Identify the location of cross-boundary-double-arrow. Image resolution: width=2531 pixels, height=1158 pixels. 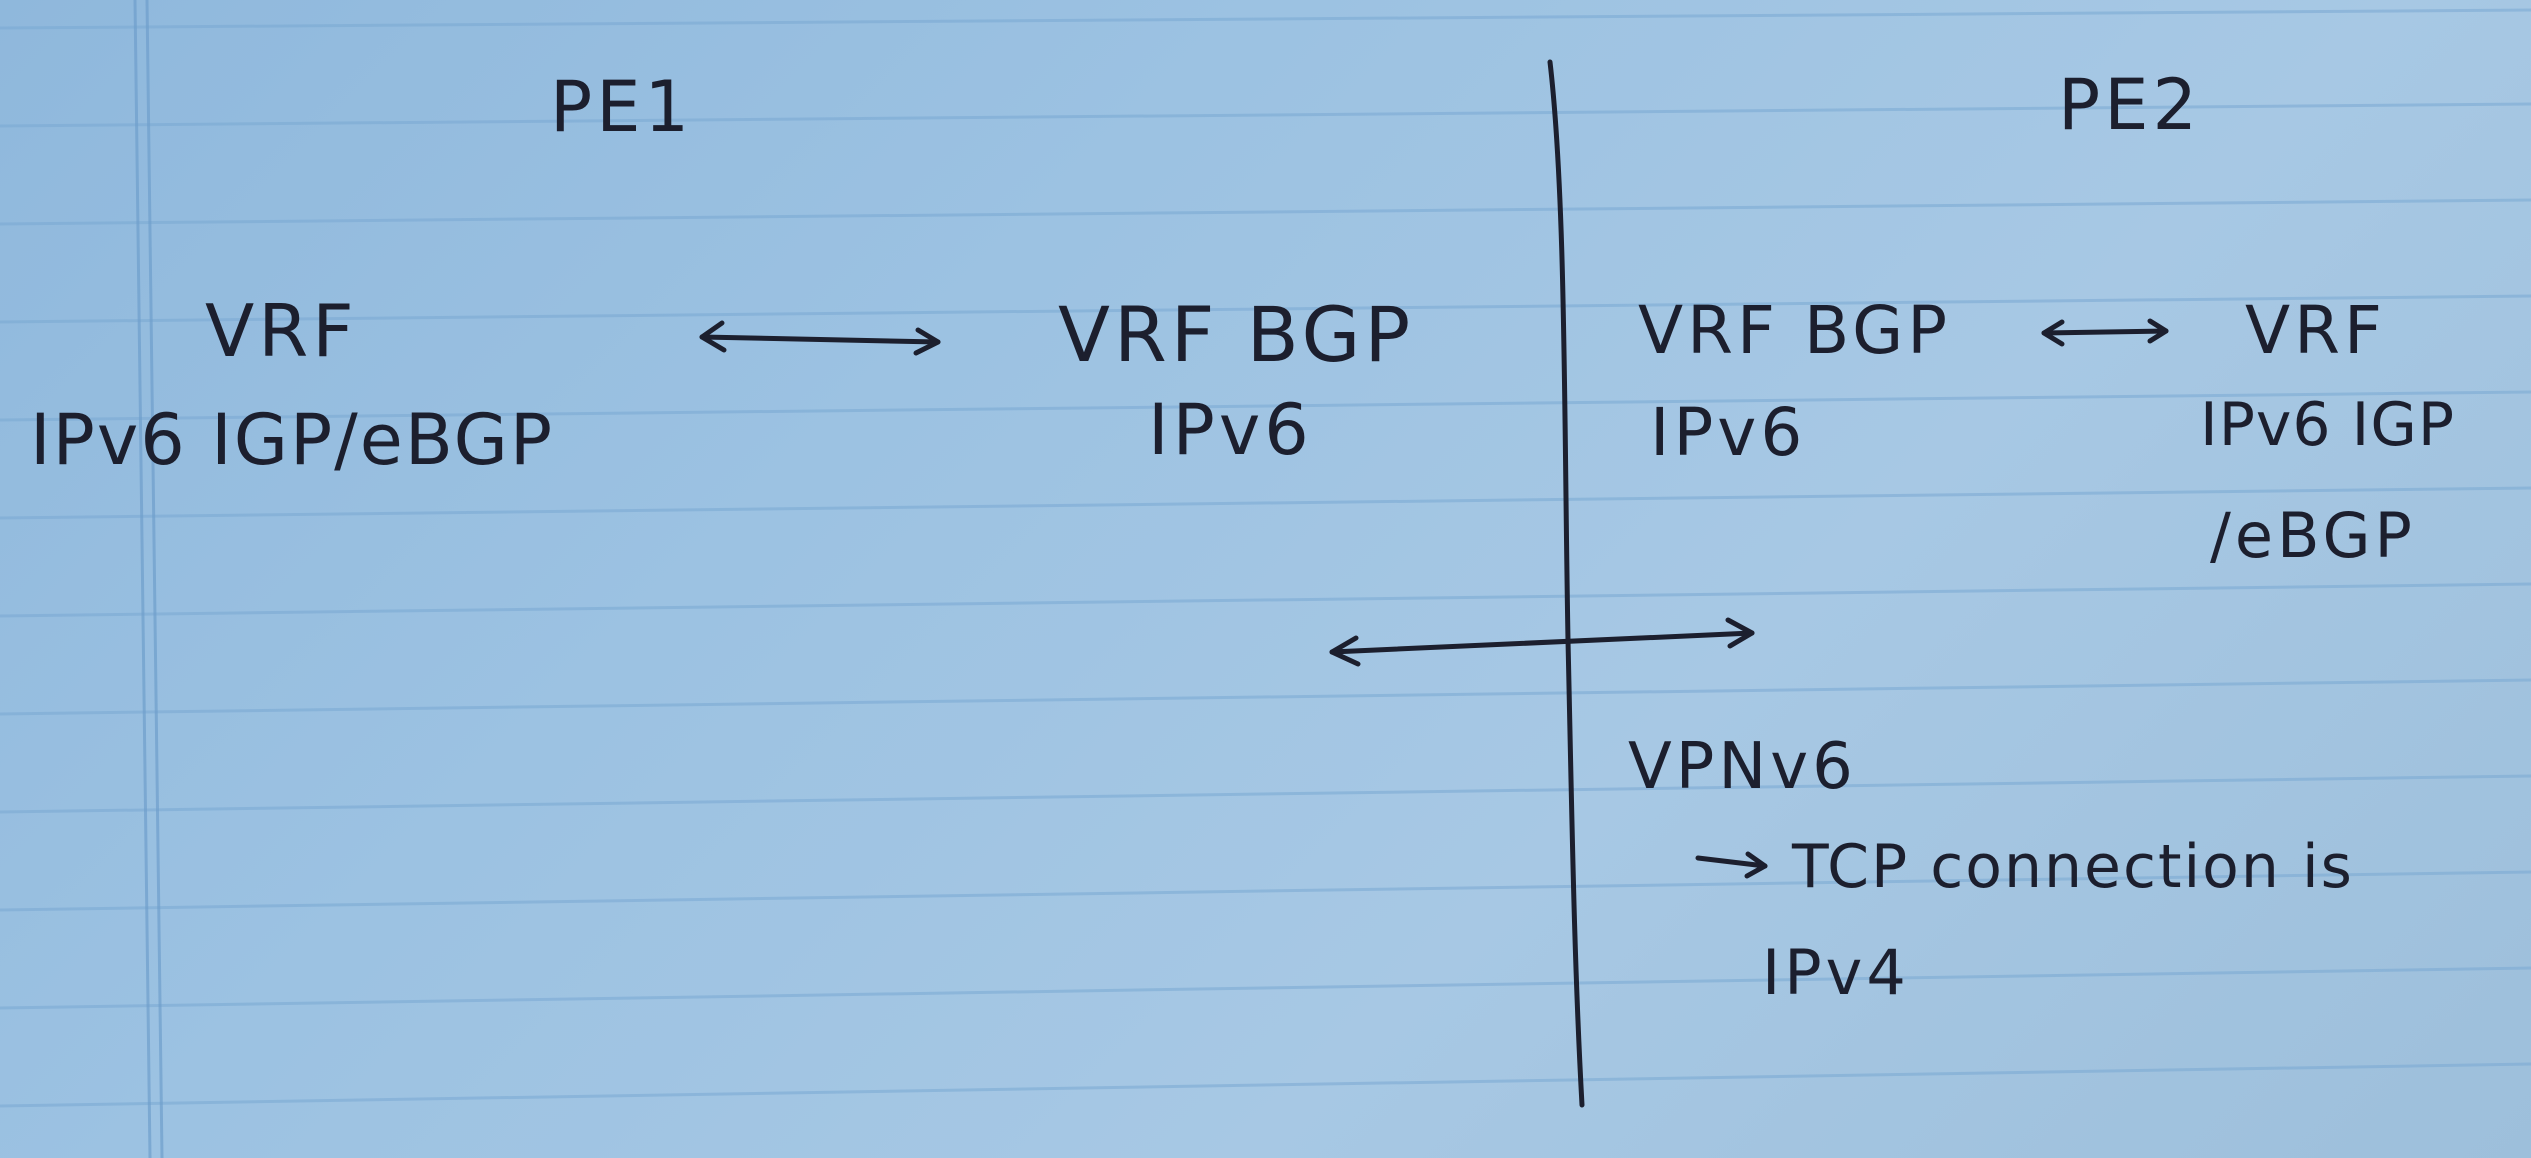
(1542, 642).